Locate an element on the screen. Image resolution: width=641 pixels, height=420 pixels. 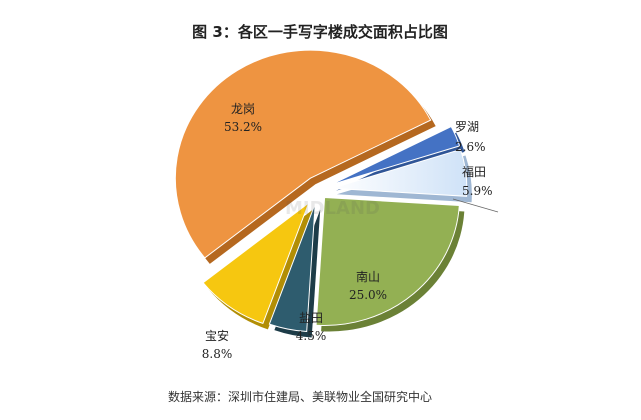
svg-text: MIDLAND is located at coordinates (332, 208).